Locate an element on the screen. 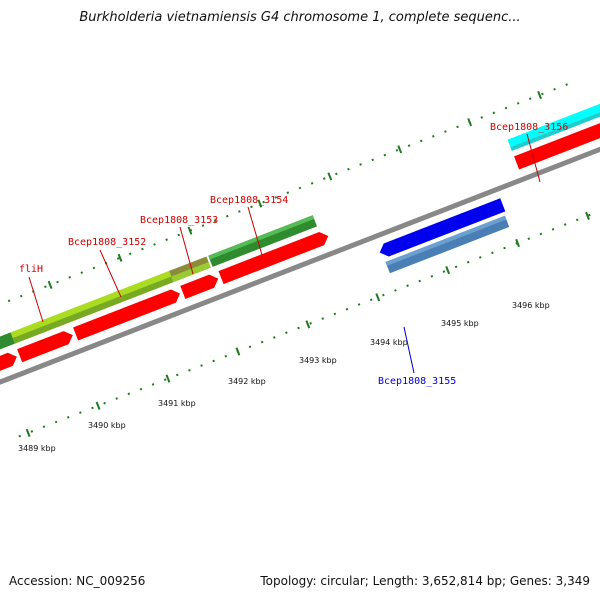 Image resolution: width=600 pixels, height=600 pixels. accession-text: Accession: NC_009256 is located at coordinates (77, 581).